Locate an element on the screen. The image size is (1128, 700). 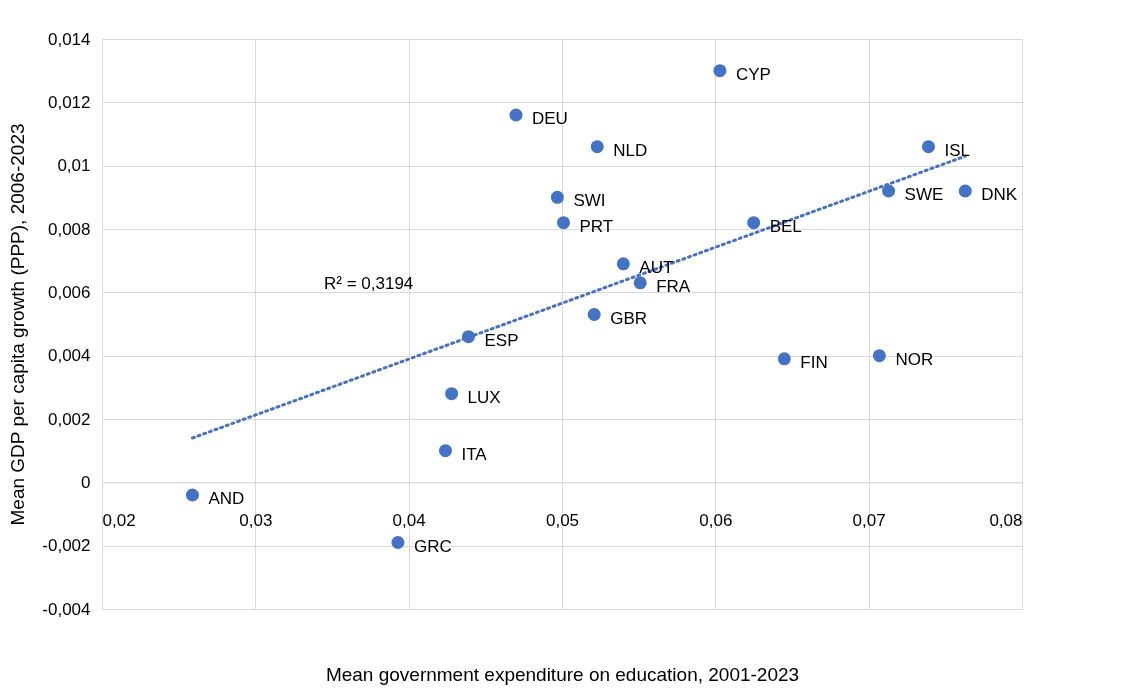
y-tick-label: 0,012 is located at coordinates (69, 102).